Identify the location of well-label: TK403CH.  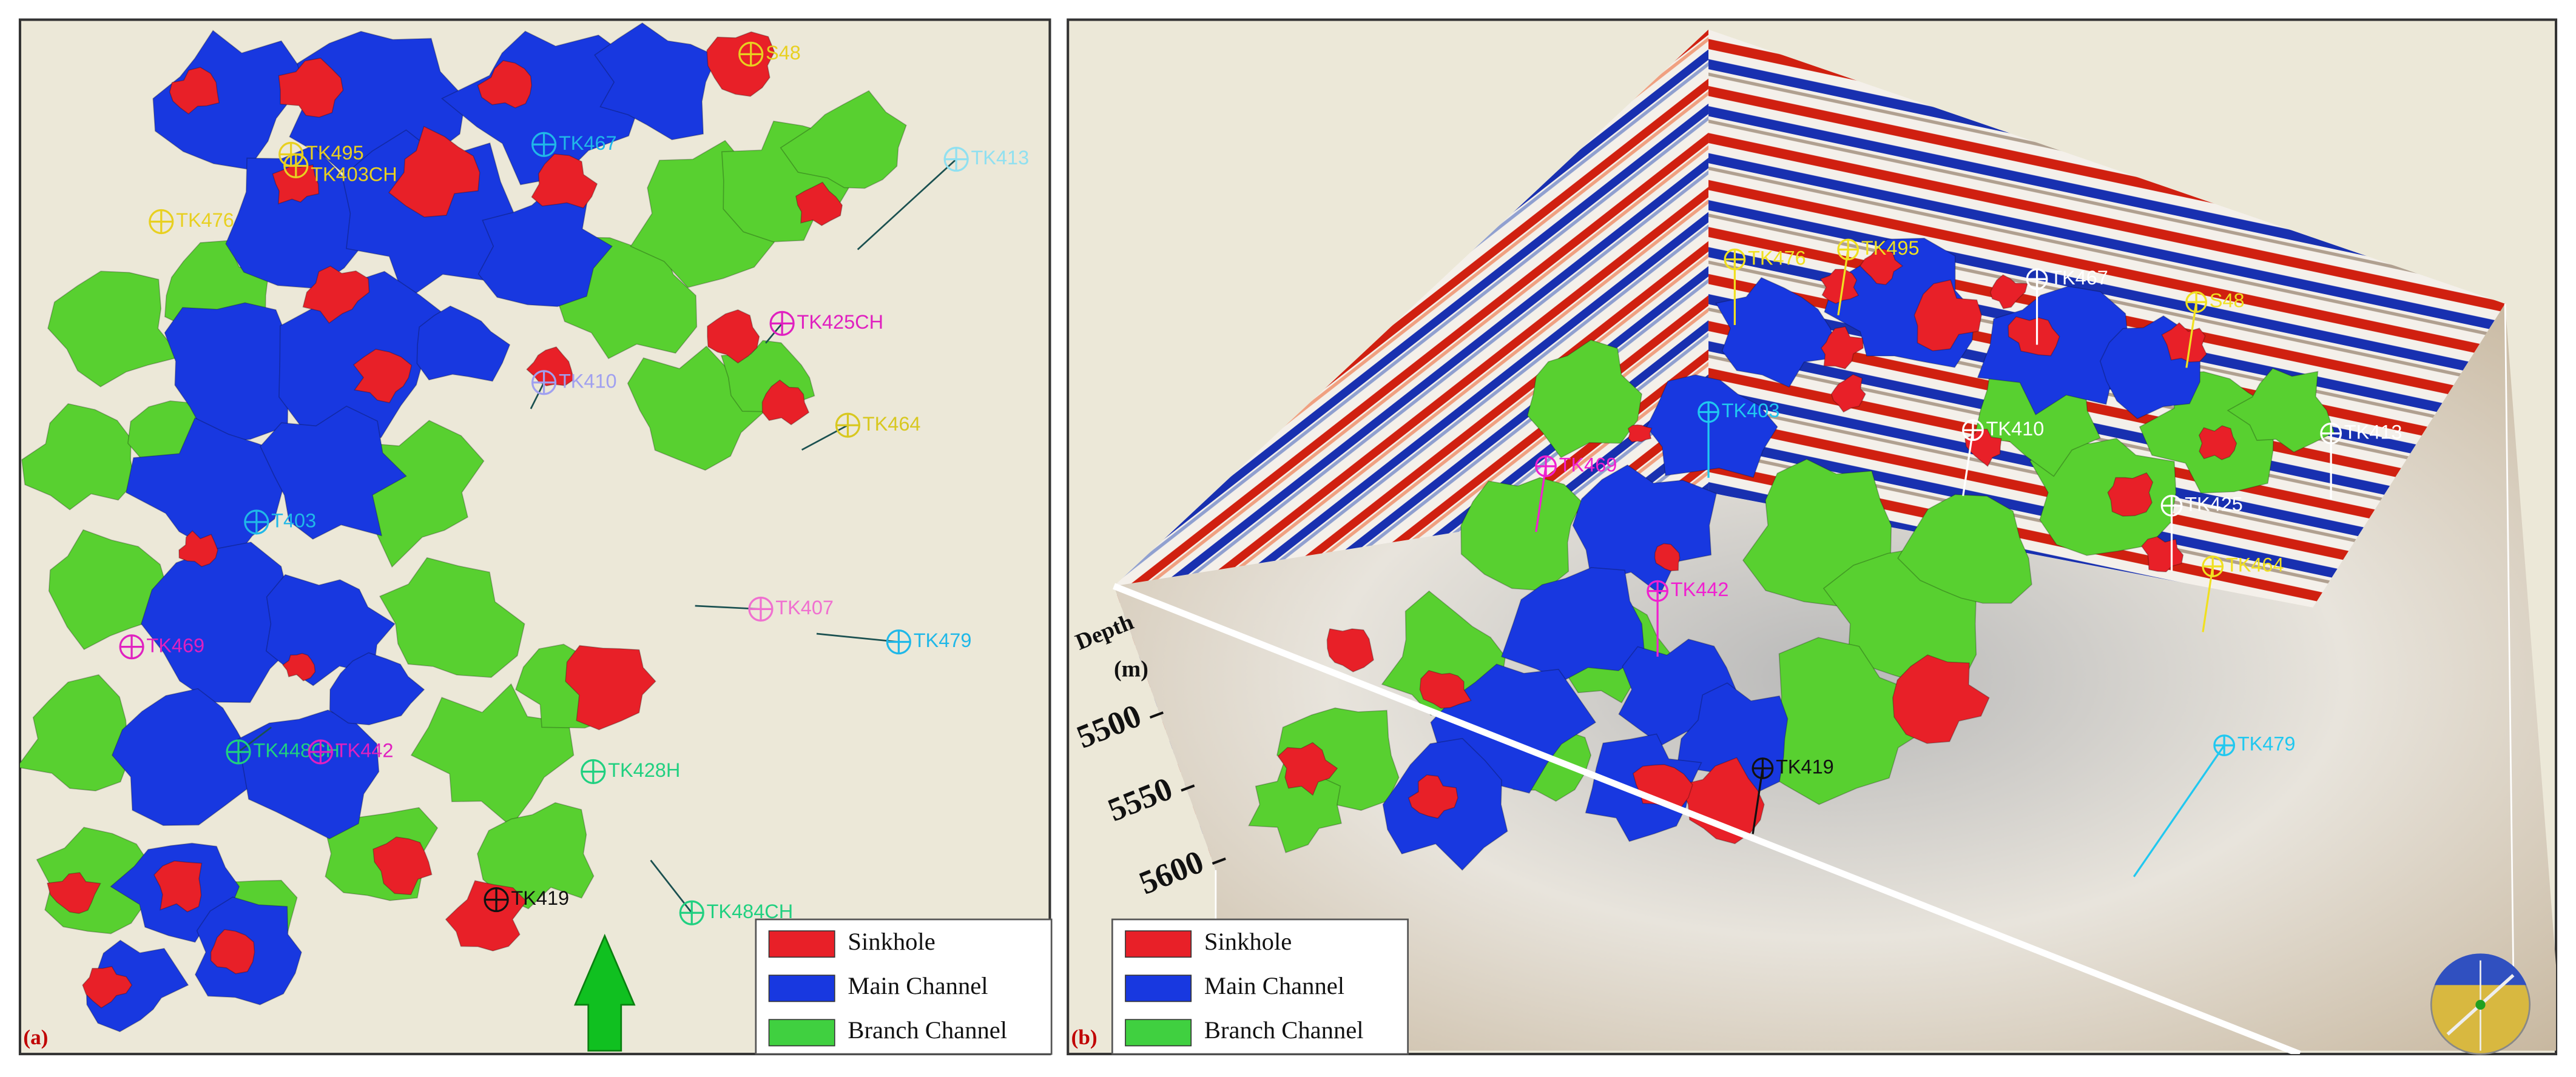
(354, 174).